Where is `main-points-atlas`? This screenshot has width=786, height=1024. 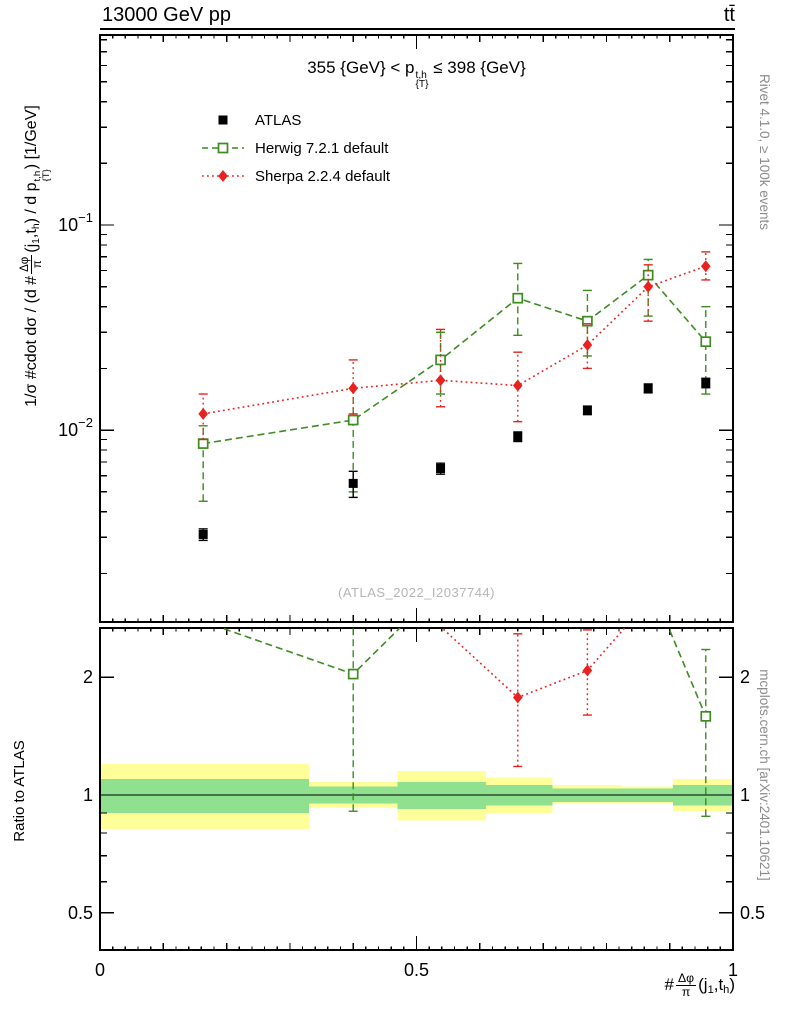
main-points-atlas is located at coordinates (454, 459).